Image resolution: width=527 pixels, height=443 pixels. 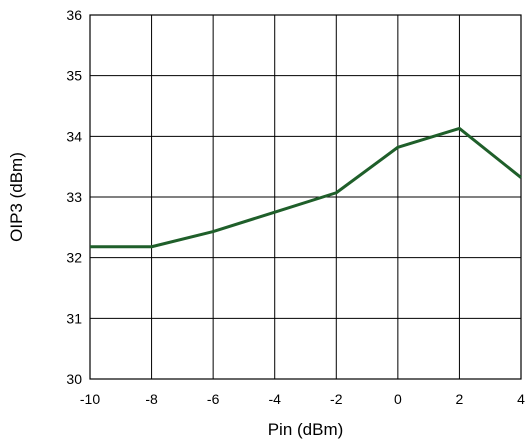 I want to click on x-tick-label: -4, so click(x=274, y=399).